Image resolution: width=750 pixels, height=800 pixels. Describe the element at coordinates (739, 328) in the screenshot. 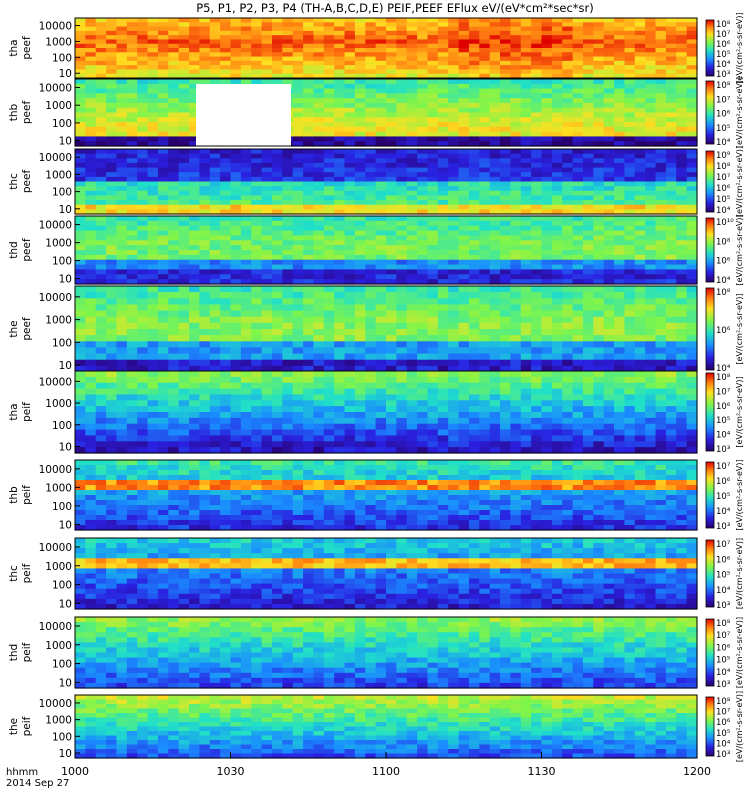

I see `colorbar-label: [eV/(cm²-s-sr-eV)]` at that location.